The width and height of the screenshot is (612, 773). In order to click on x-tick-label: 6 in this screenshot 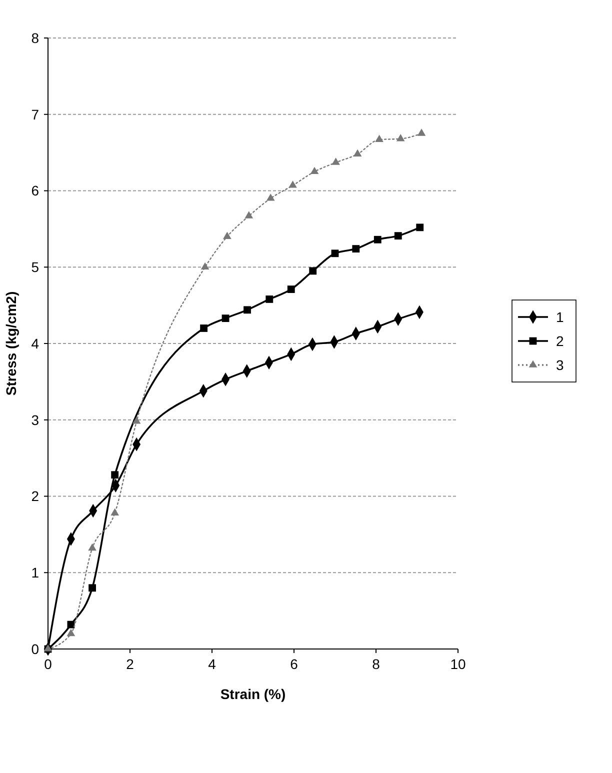, I will do `click(294, 664)`.